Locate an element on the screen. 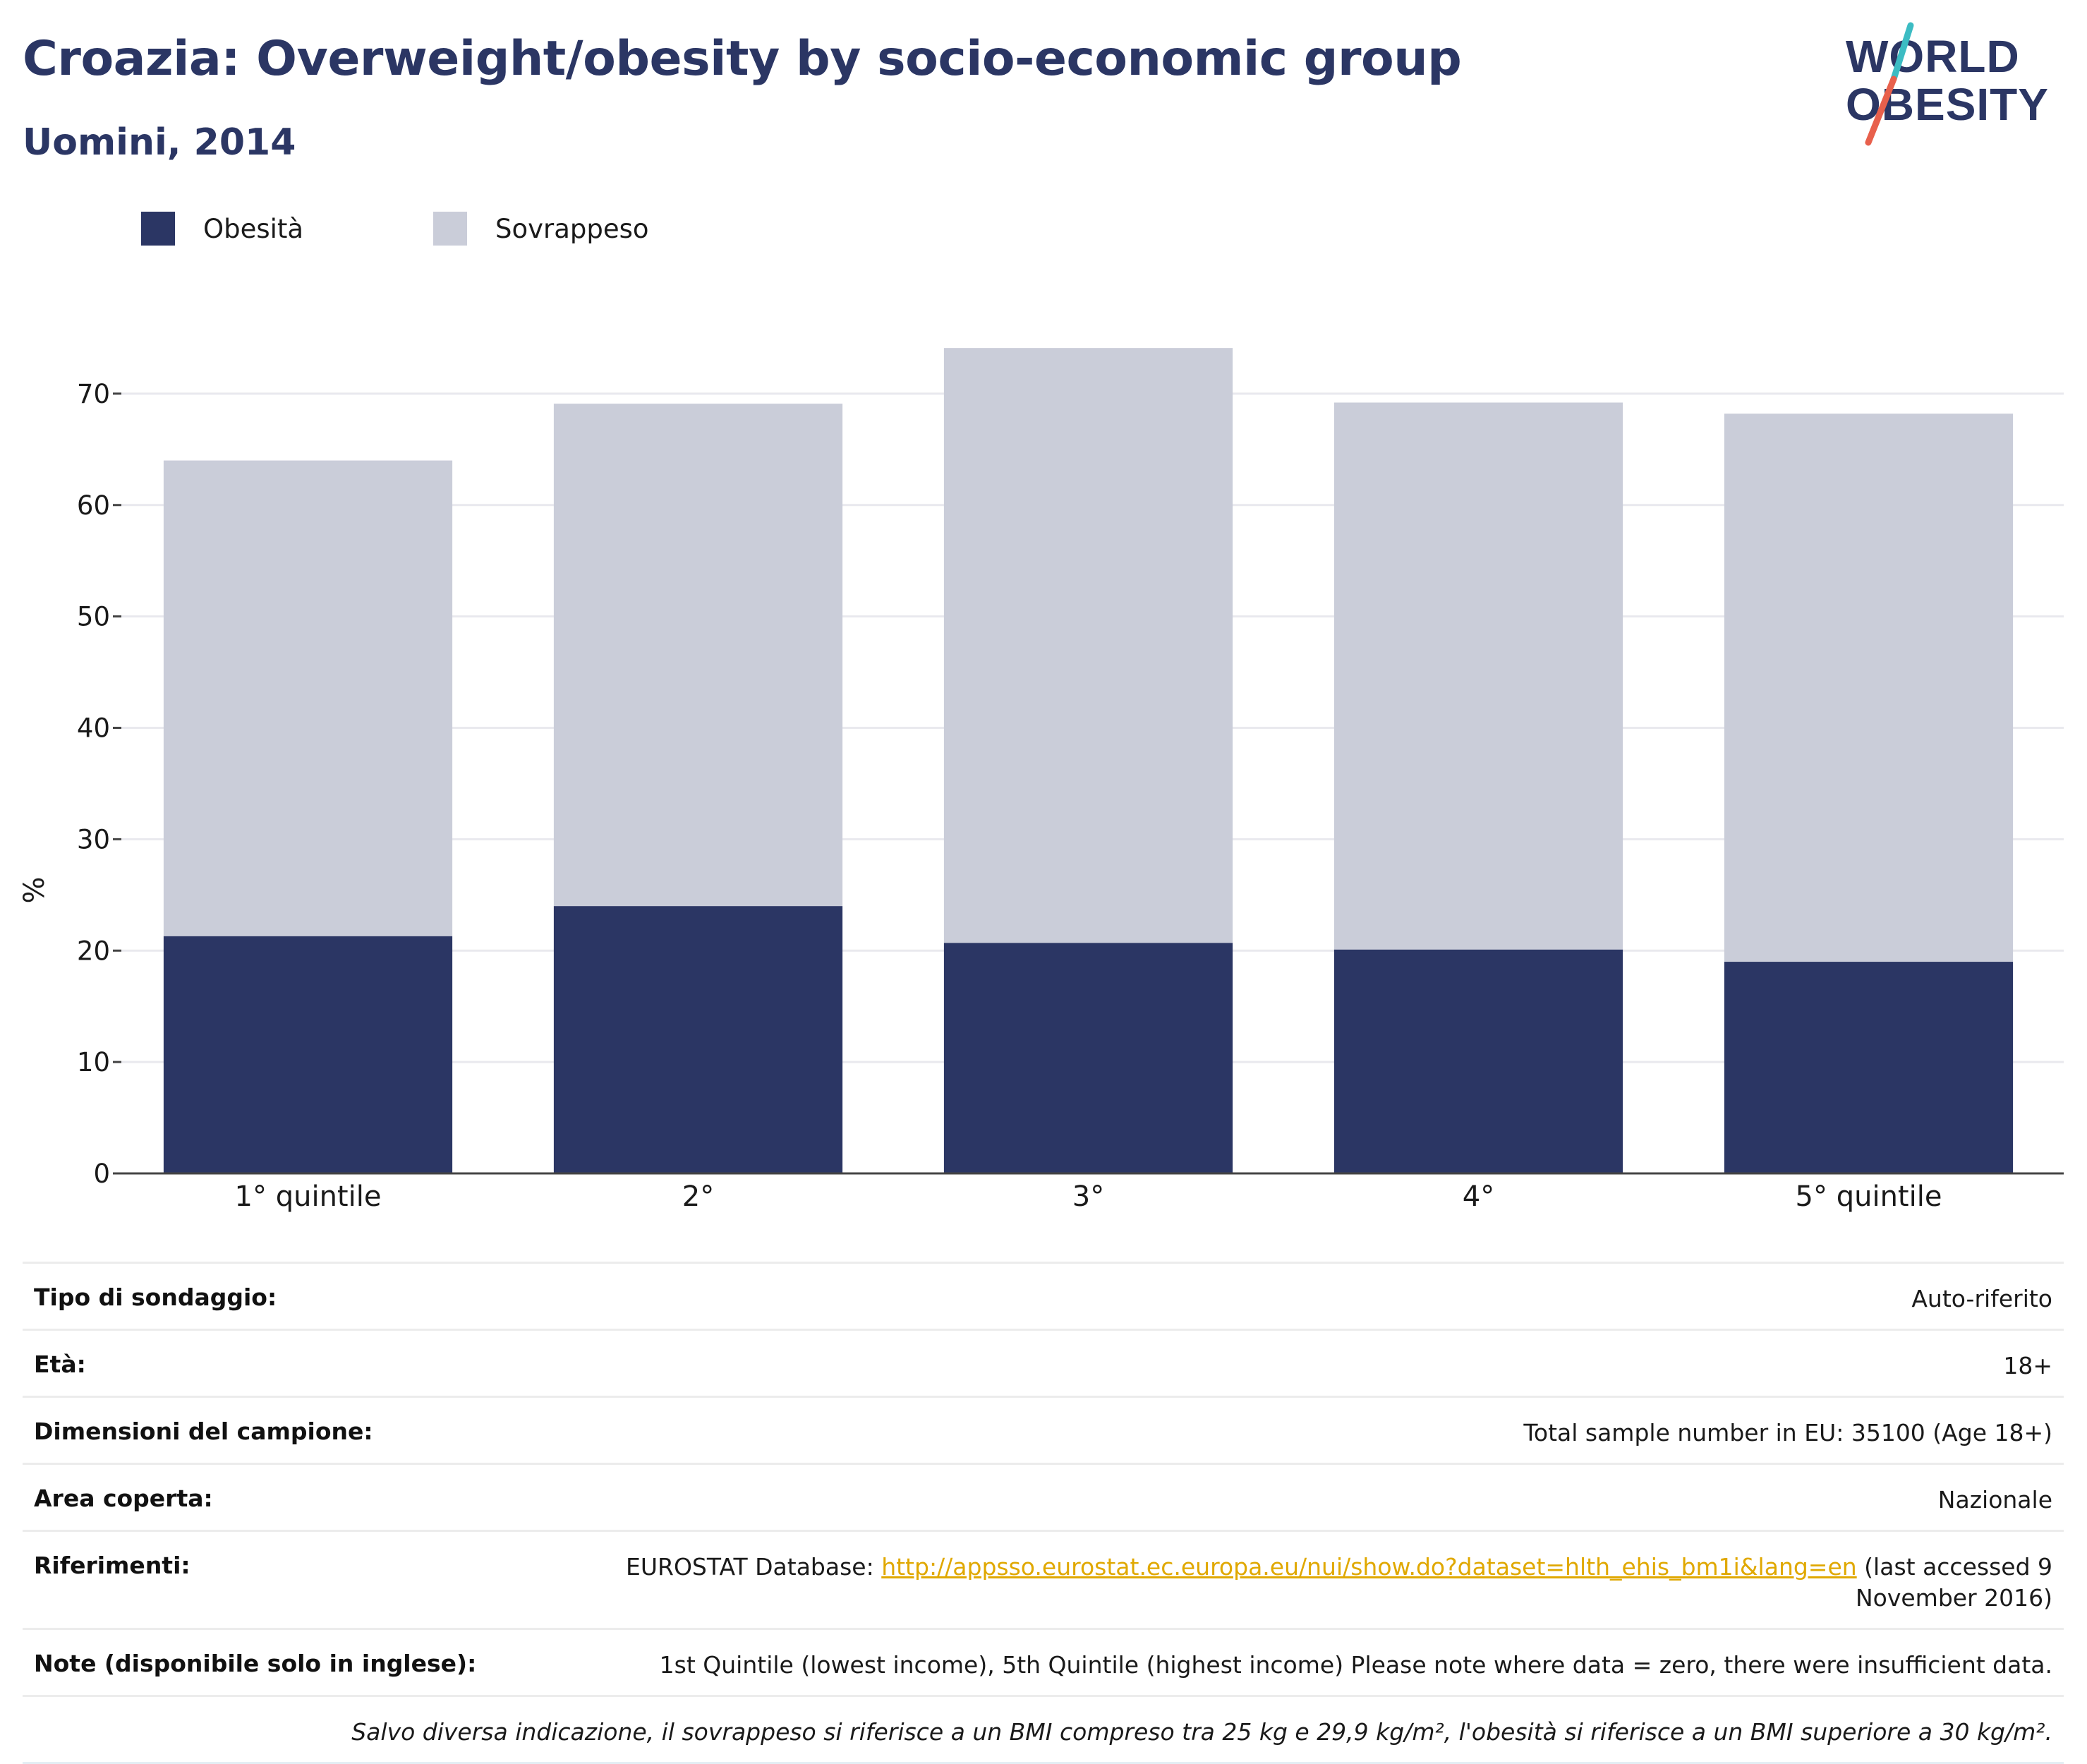  info-key: Note (disponibile solo in inglese): is located at coordinates (274, 1662).